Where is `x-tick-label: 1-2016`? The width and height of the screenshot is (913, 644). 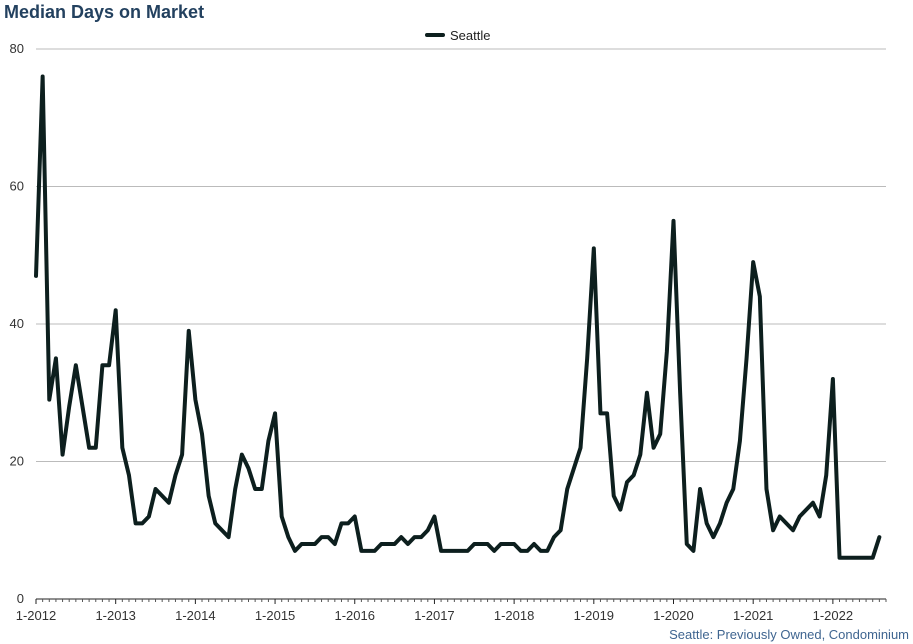
x-tick-label: 1-2016 is located at coordinates (355, 615).